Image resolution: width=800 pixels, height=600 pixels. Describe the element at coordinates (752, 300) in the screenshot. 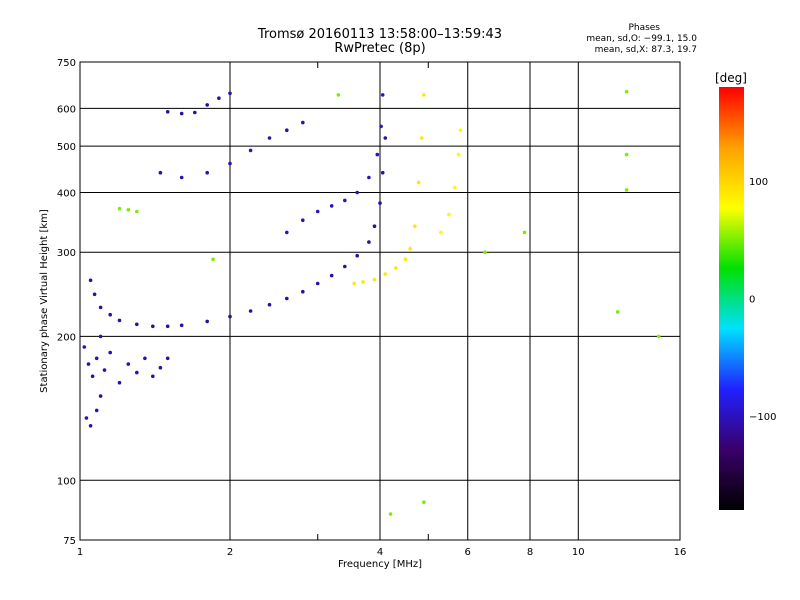

I see `colorbar-tick-label: 0` at that location.